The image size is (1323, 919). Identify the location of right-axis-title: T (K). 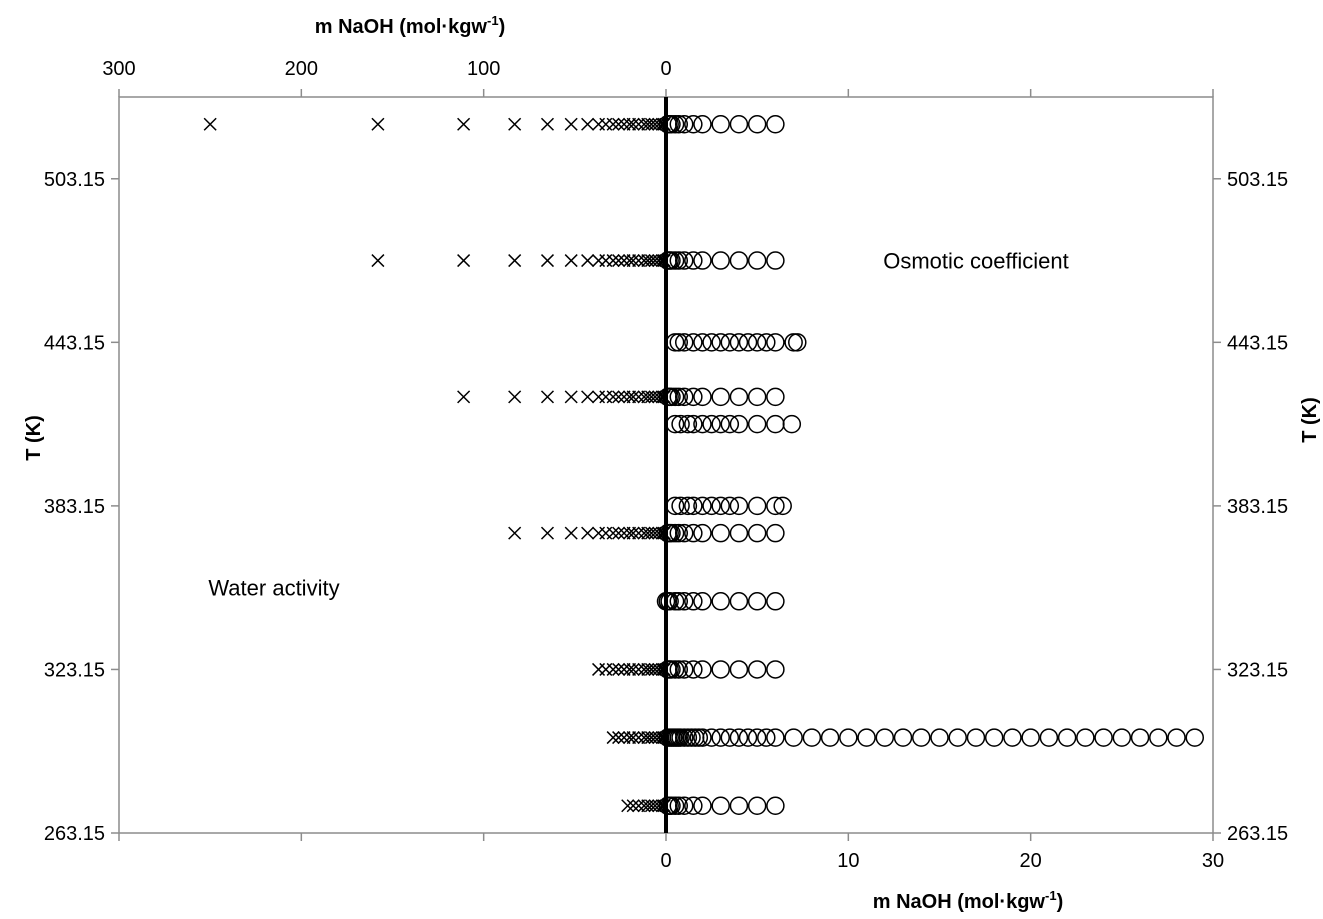
(1310, 420).